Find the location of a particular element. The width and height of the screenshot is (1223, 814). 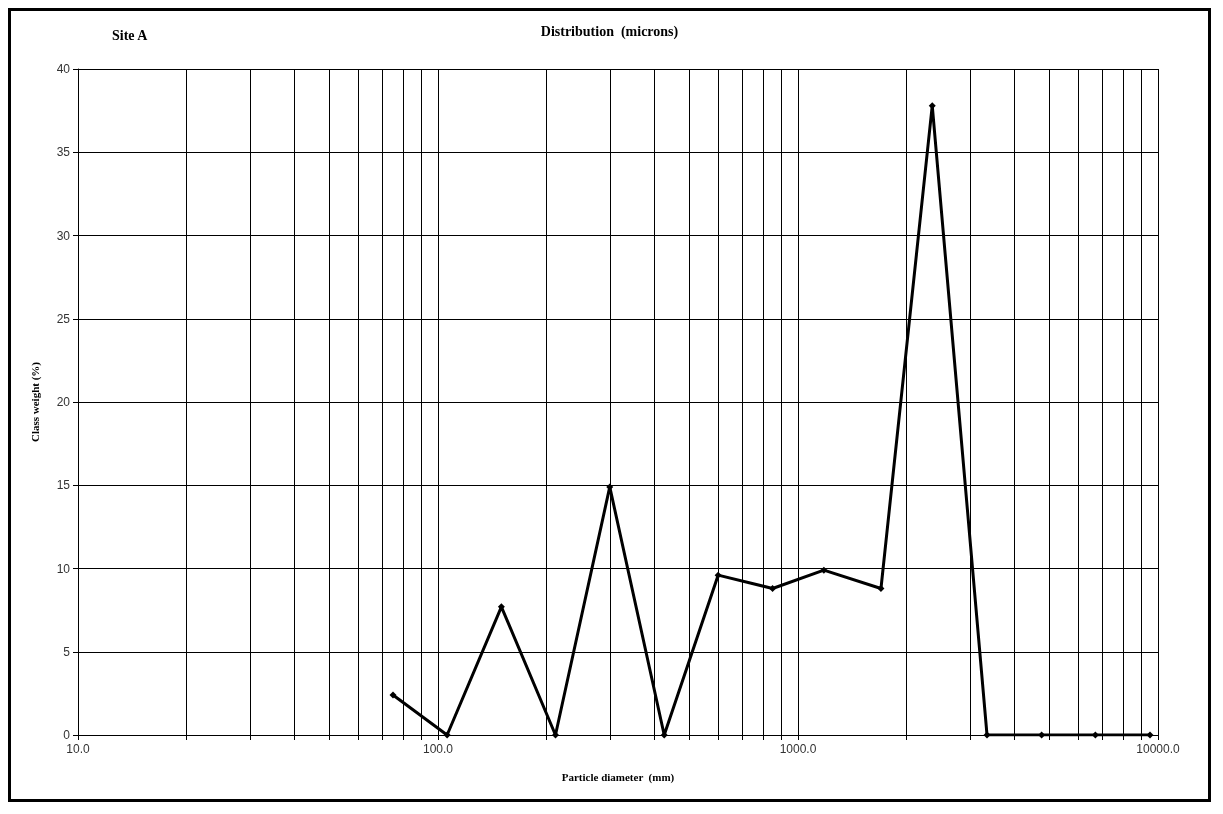

y-tick-label: 15 is located at coordinates (63, 485).